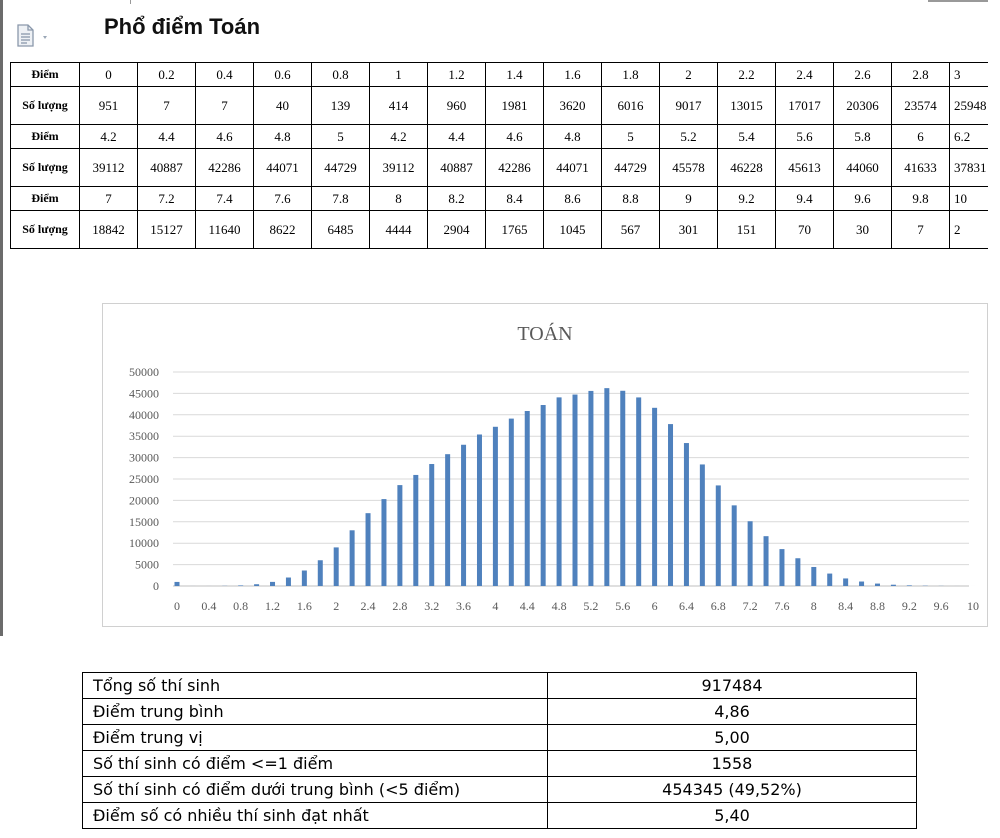 The width and height of the screenshot is (1000, 838). Describe the element at coordinates (968, 105) in the screenshot. I see `count-cell: 25948` at that location.